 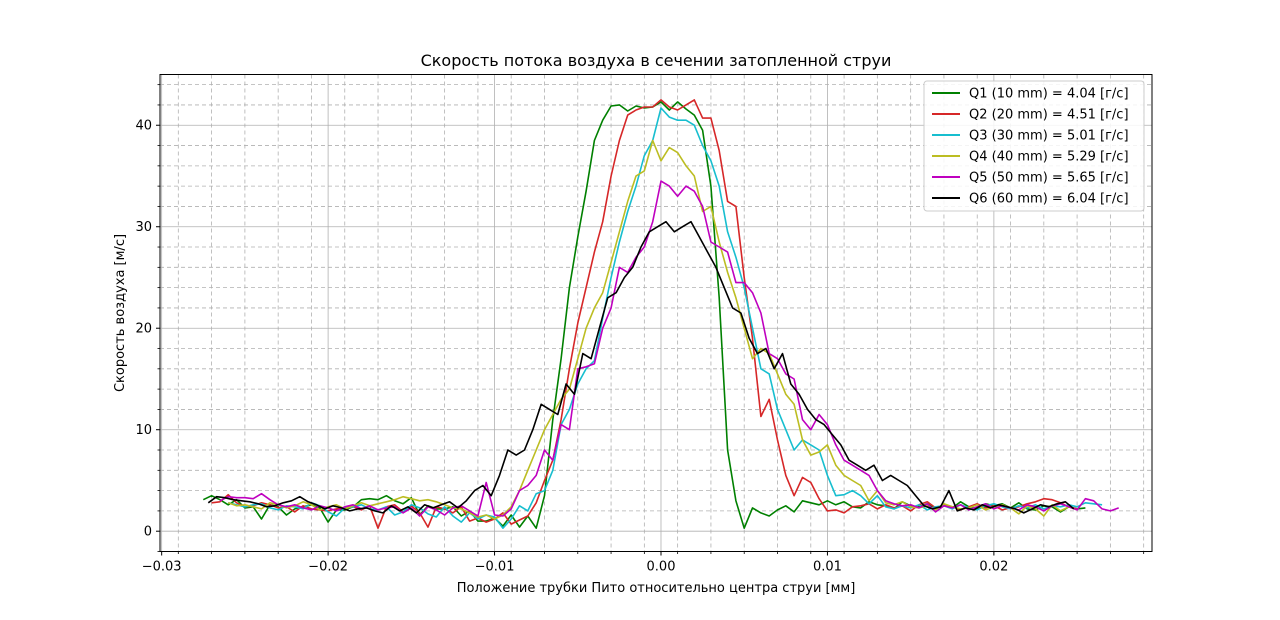 What do you see at coordinates (1049, 157) in the screenshot?
I see `legend-label-q4: Q4 (40 mm) = 5.29 [г/с]` at bounding box center [1049, 157].